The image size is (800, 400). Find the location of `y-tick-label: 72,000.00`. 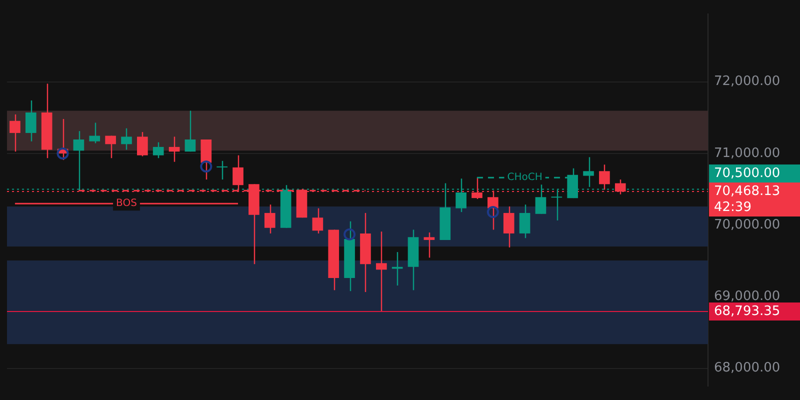

y-tick-label: 72,000.00 is located at coordinates (747, 82).